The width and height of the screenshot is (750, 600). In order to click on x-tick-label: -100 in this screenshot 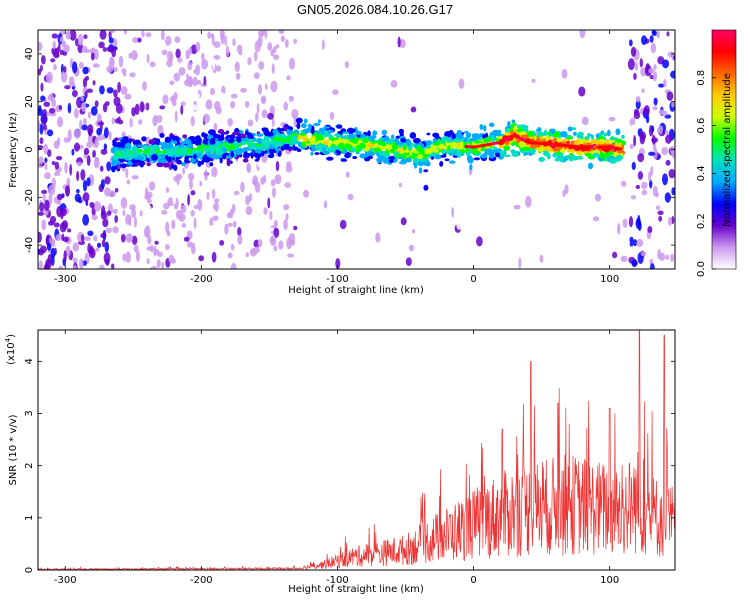, I will do `click(337, 279)`.